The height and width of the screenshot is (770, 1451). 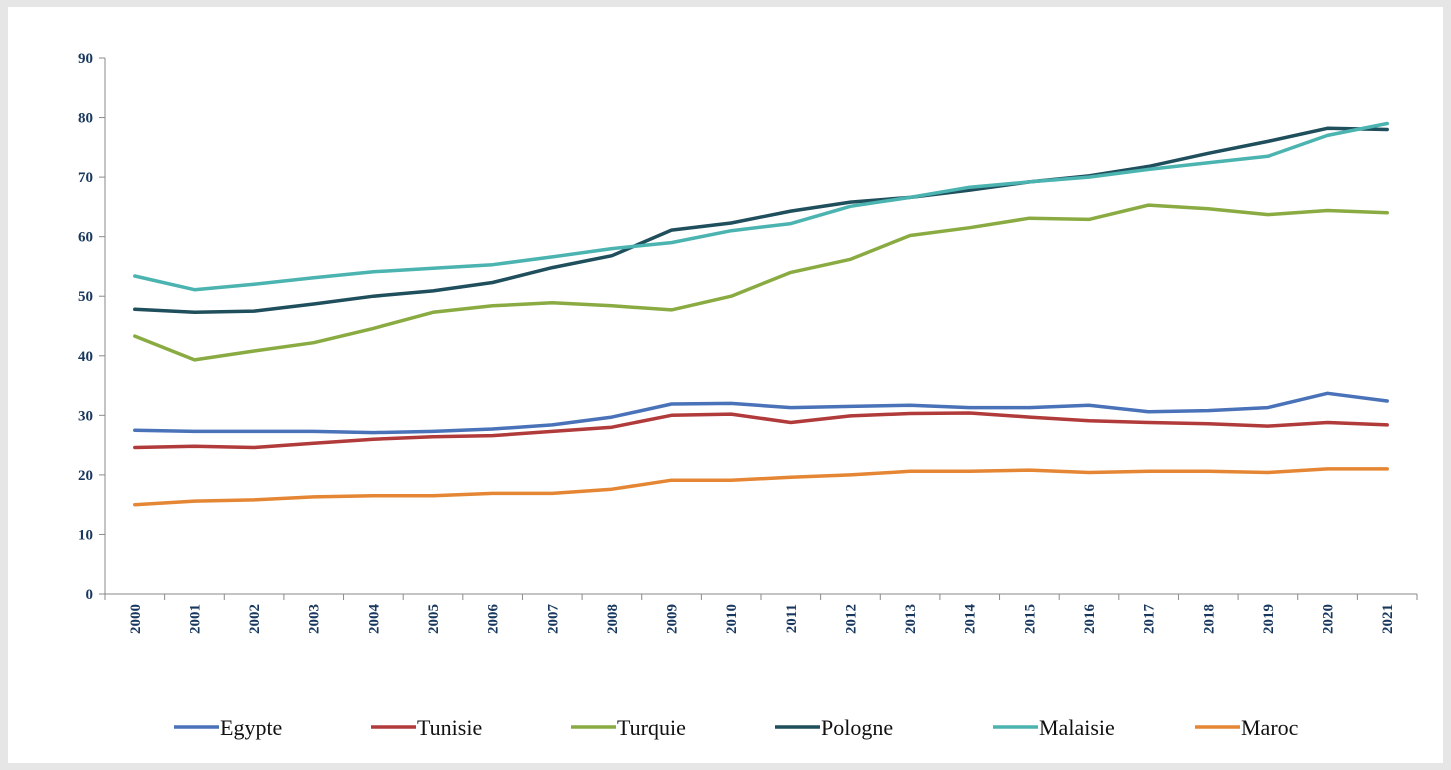 What do you see at coordinates (494, 619) in the screenshot?
I see `x-tick-label: 2006` at bounding box center [494, 619].